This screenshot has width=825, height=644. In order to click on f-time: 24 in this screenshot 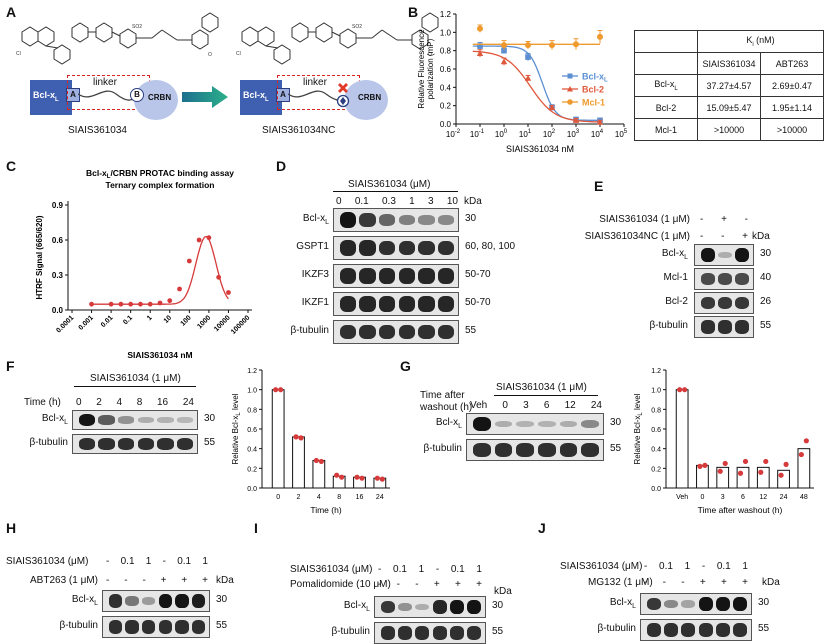, I will do `click(188, 402)`.